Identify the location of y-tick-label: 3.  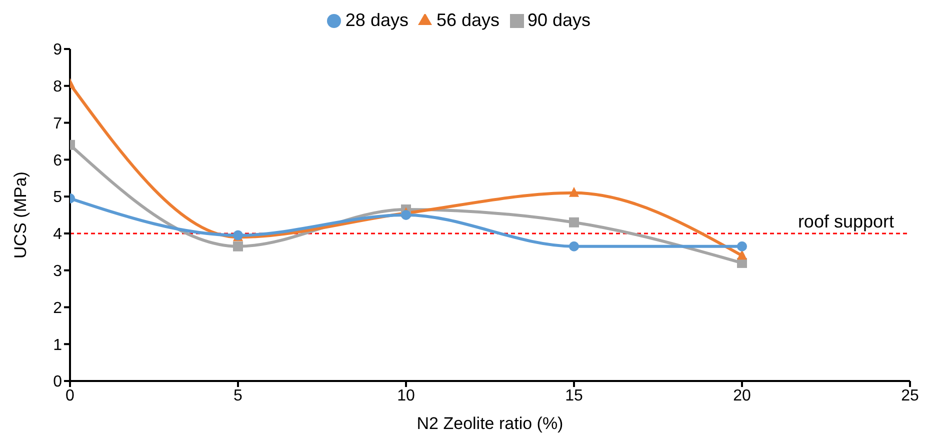
(57, 271).